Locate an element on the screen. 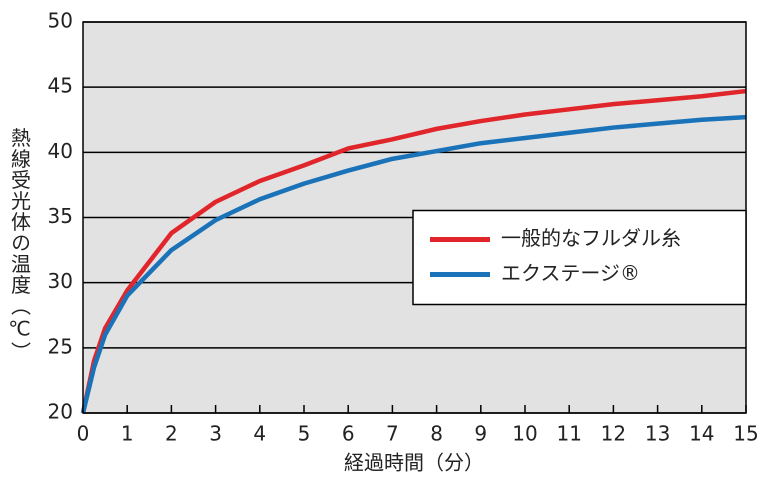 The height and width of the screenshot is (479, 773). y-tick-label: 45 is located at coordinates (60, 86).